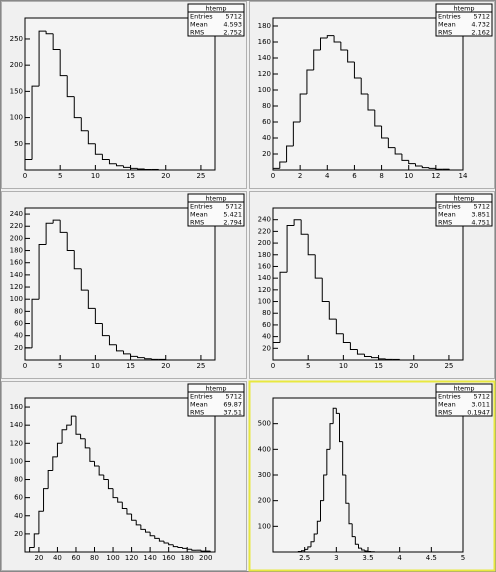  Describe the element at coordinates (463, 176) in the screenshot. I see `x-tick-label: 14` at that location.